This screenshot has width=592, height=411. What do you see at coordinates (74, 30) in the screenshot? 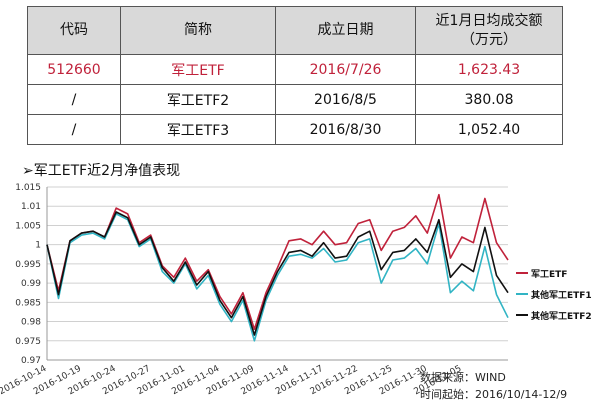
I see `header-code: 代码` at bounding box center [74, 30].